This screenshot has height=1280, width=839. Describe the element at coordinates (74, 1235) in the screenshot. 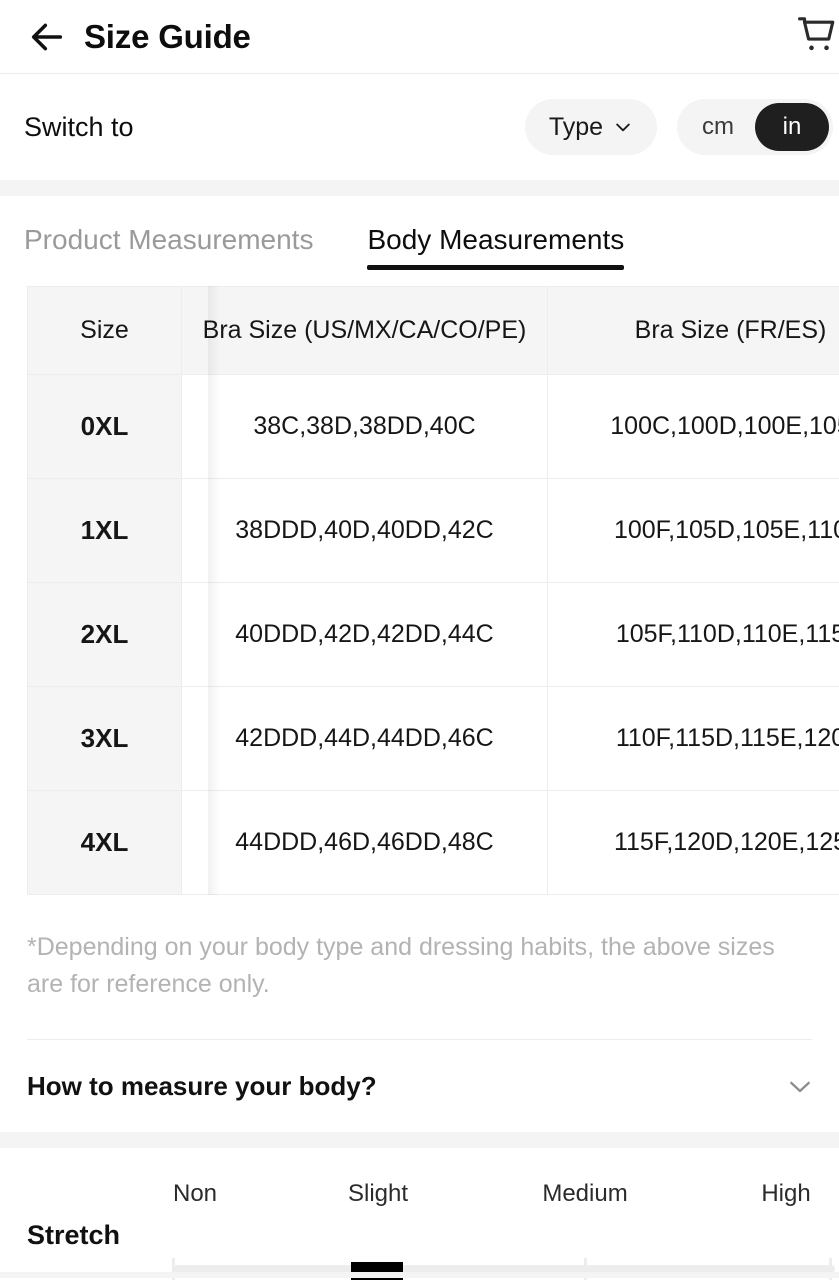

I see `stretch-label: Stretch` at that location.